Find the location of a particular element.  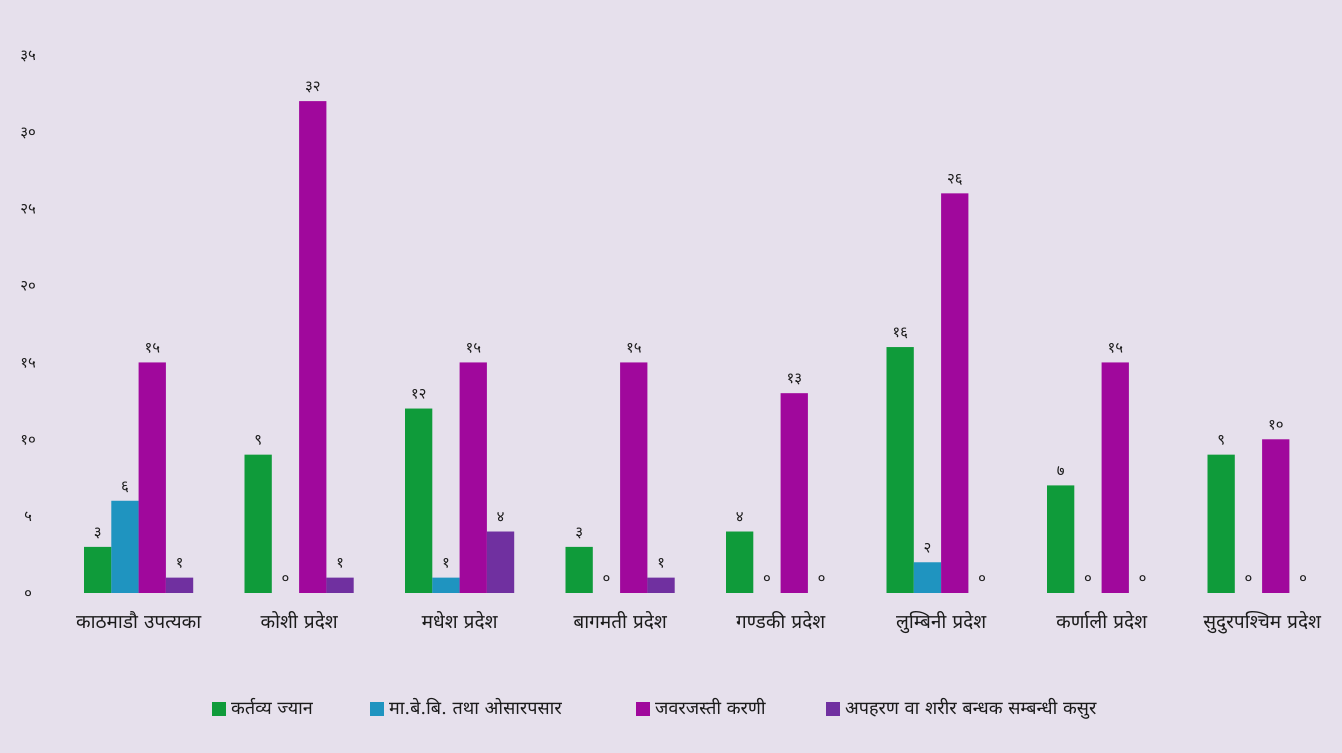

y-tick-label: ० is located at coordinates (28, 593).